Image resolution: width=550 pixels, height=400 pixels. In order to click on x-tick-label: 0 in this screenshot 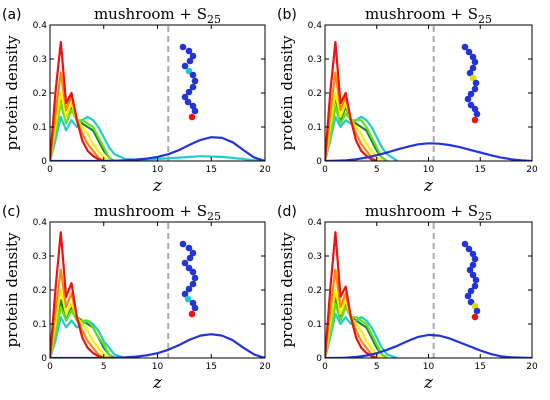, I will do `click(50, 170)`.